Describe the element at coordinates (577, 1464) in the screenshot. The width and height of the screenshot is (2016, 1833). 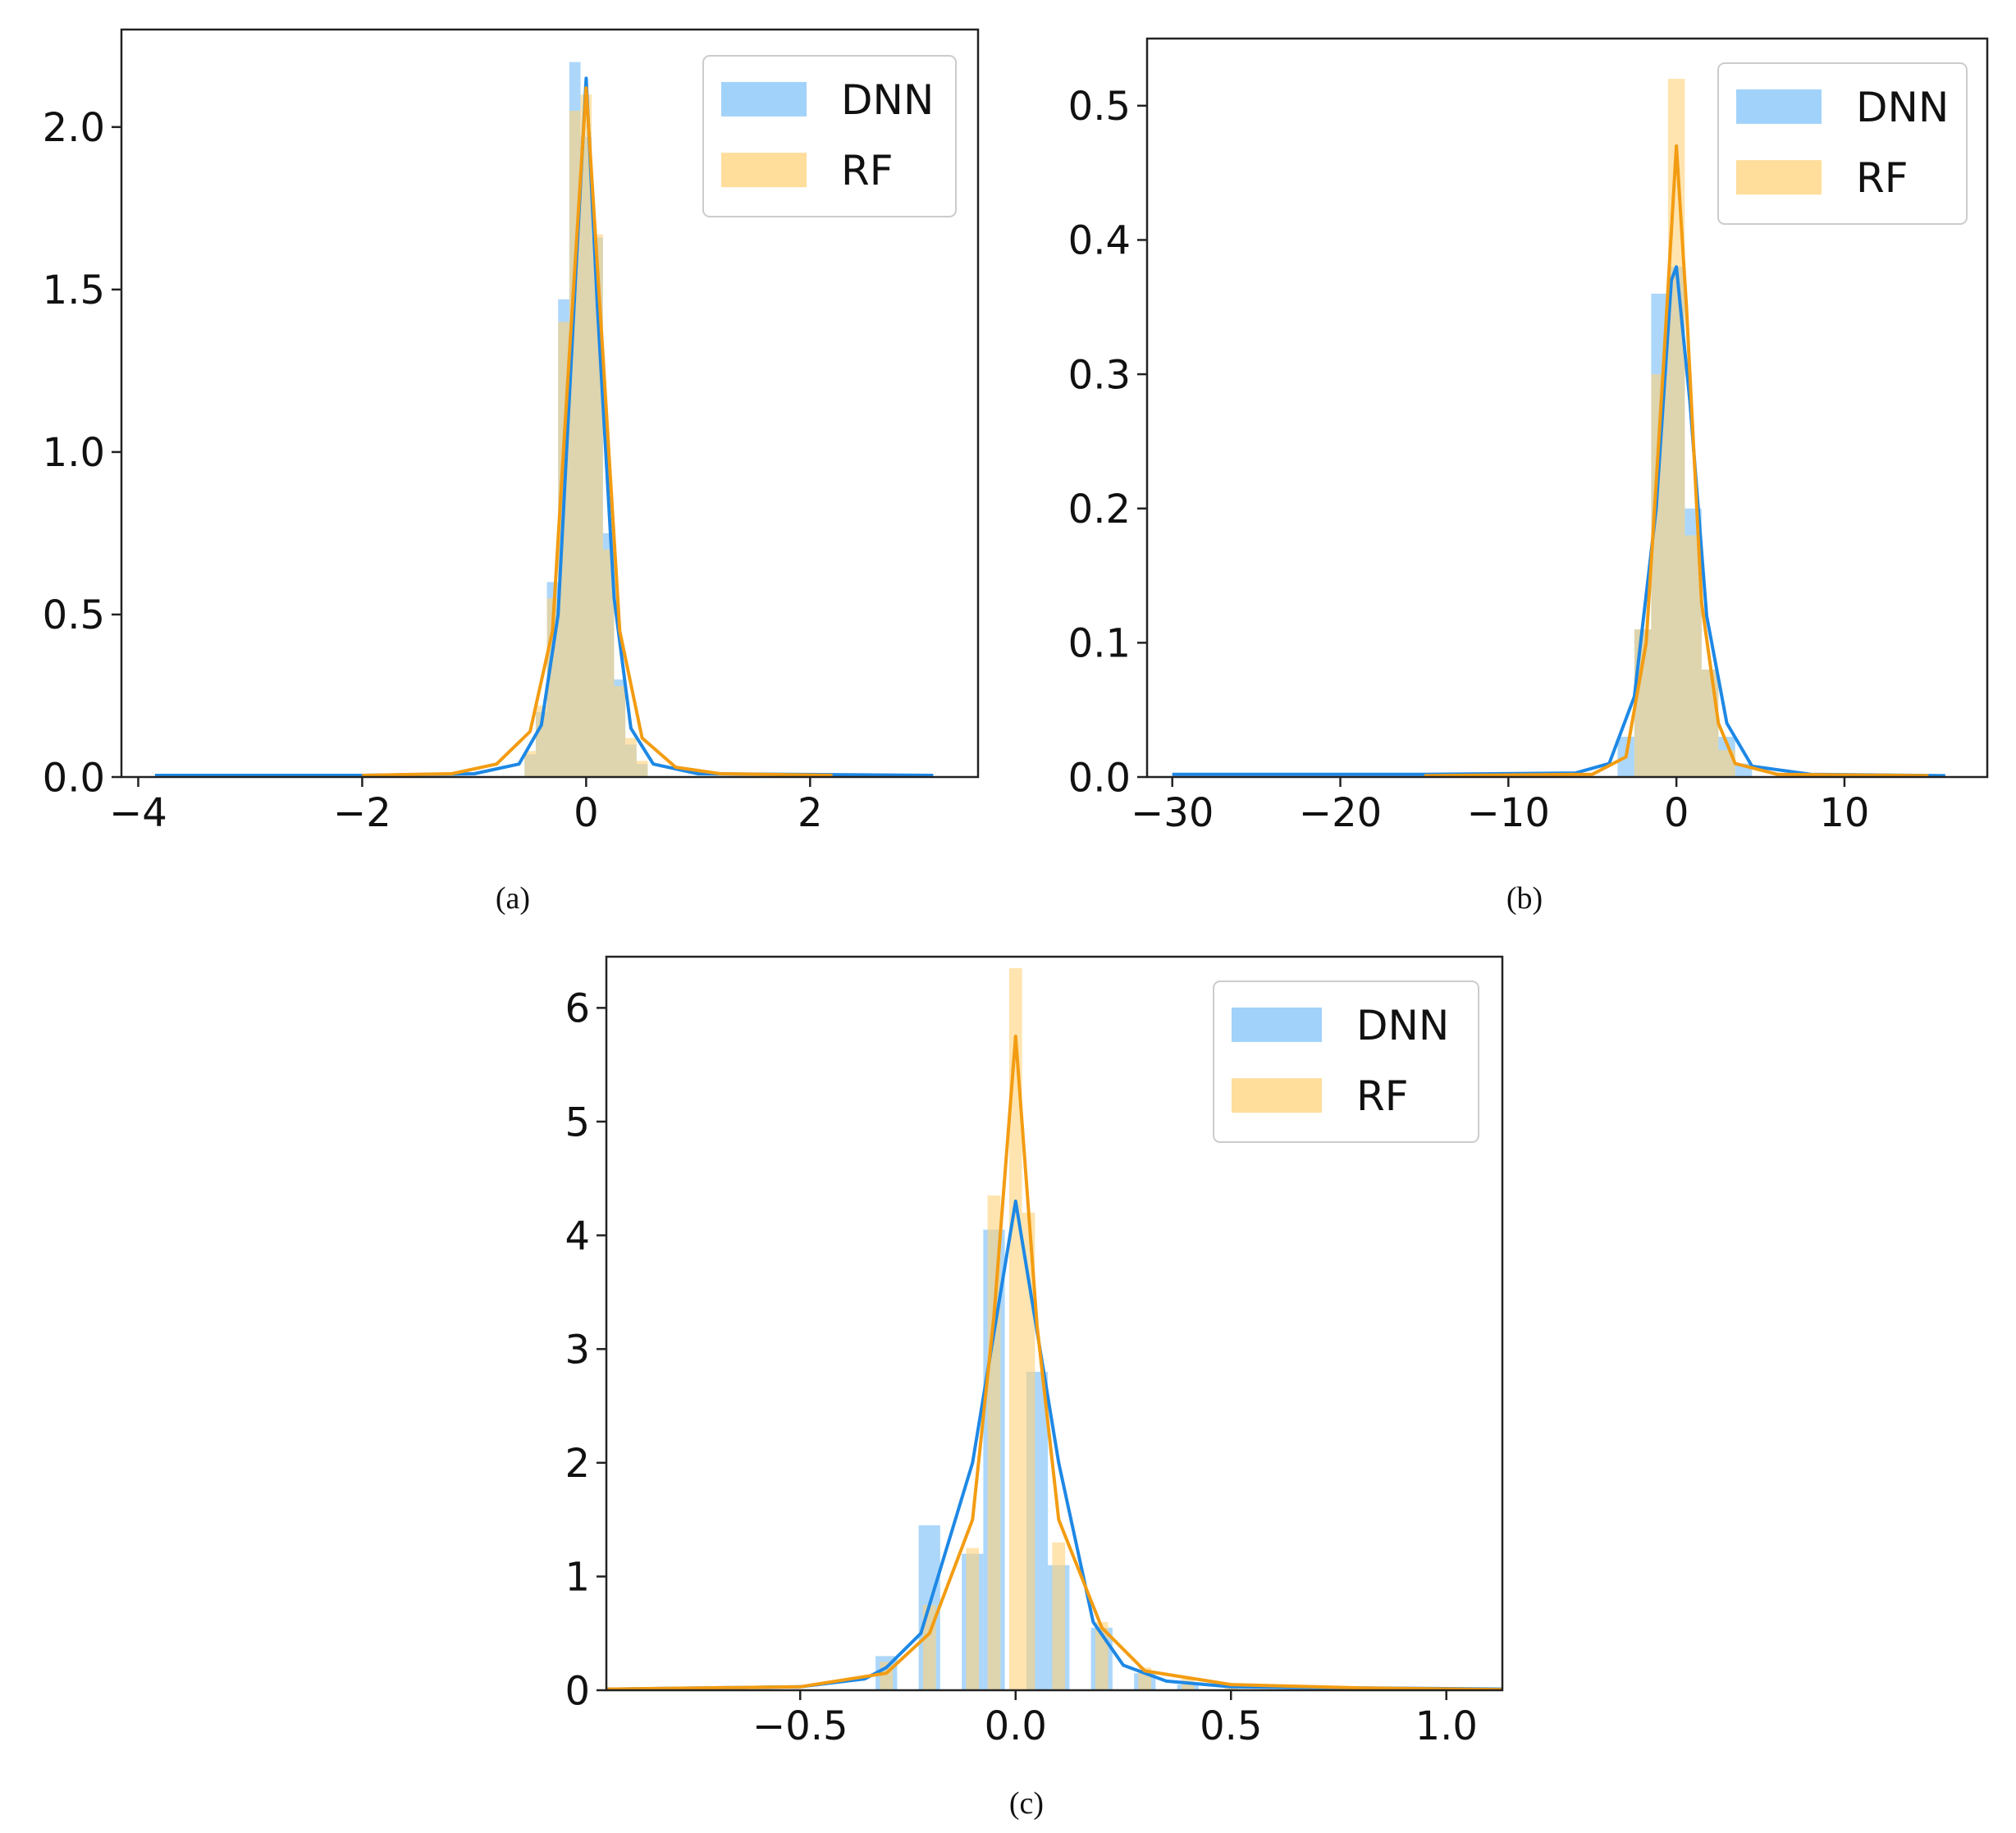
I see `y-tick-label: 2` at that location.